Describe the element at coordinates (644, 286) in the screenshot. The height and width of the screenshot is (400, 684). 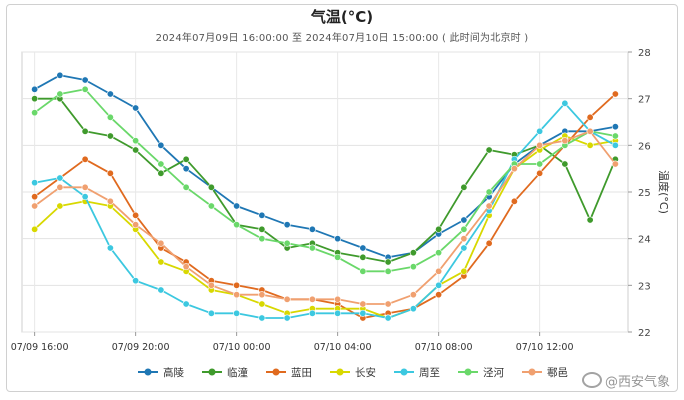
I see `y-tick-label: 23` at that location.